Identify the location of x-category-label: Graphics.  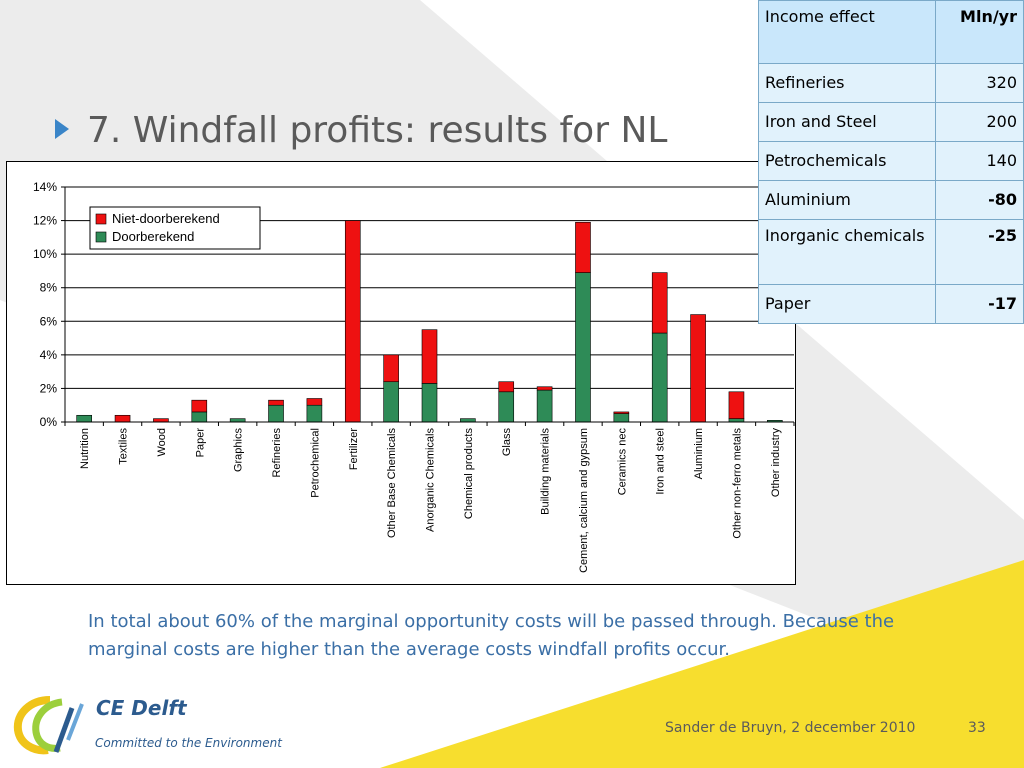
(239, 450).